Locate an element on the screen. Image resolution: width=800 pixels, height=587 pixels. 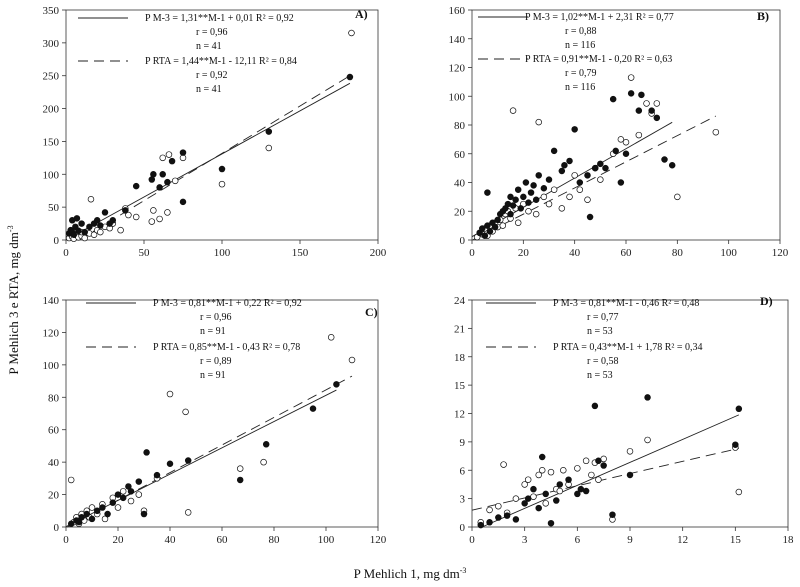
x-tick-label: 80 is located at coordinates (678, 253).